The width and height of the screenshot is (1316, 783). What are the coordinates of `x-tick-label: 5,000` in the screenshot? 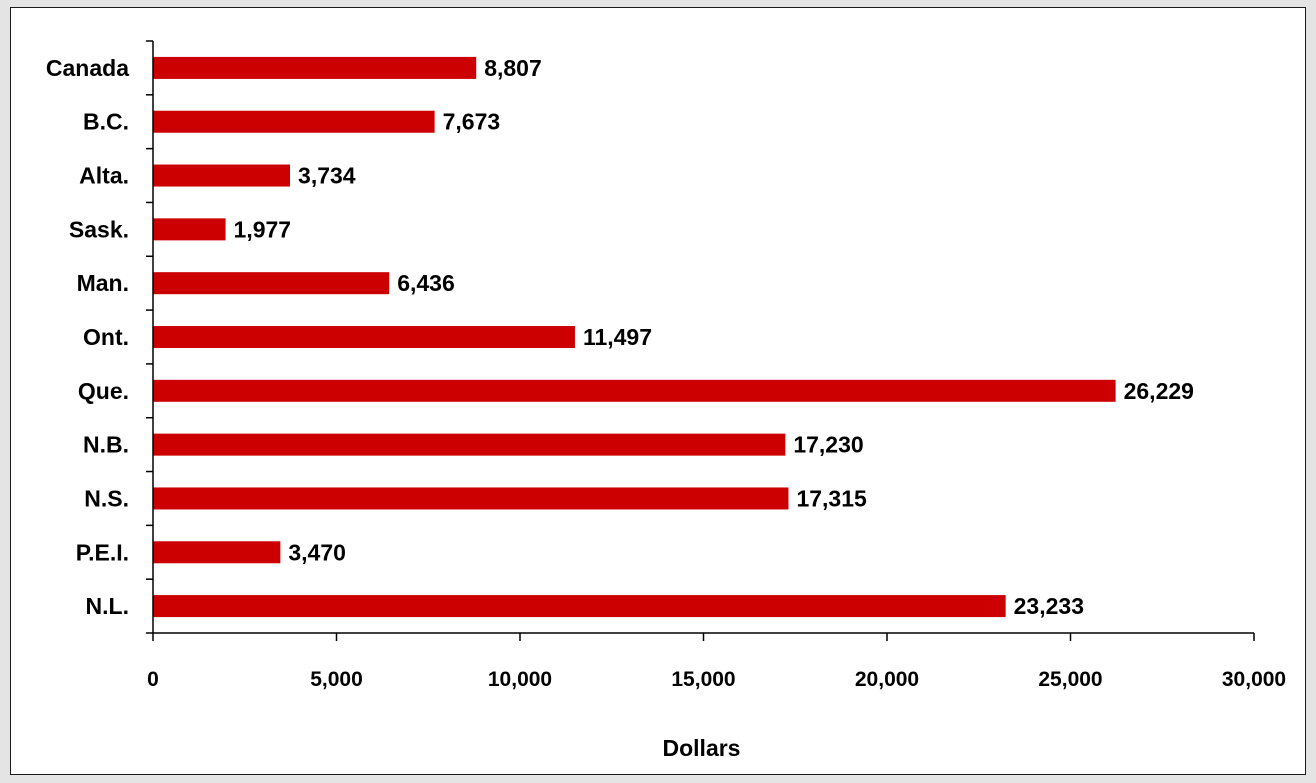 It's located at (336, 679).